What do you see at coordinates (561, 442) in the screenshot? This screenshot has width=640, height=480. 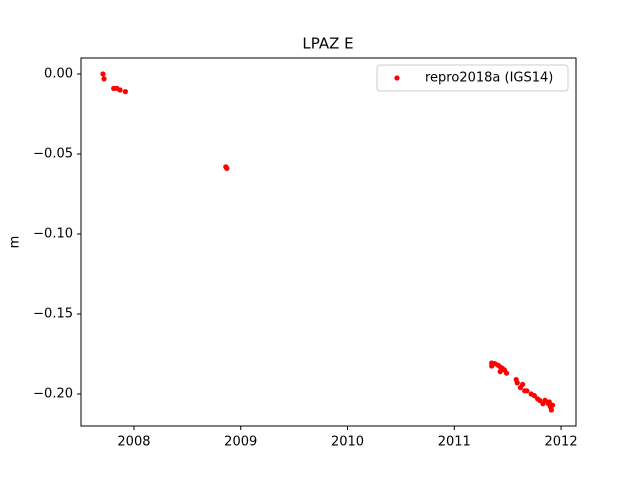 I see `x-tick-label: 2012` at bounding box center [561, 442].